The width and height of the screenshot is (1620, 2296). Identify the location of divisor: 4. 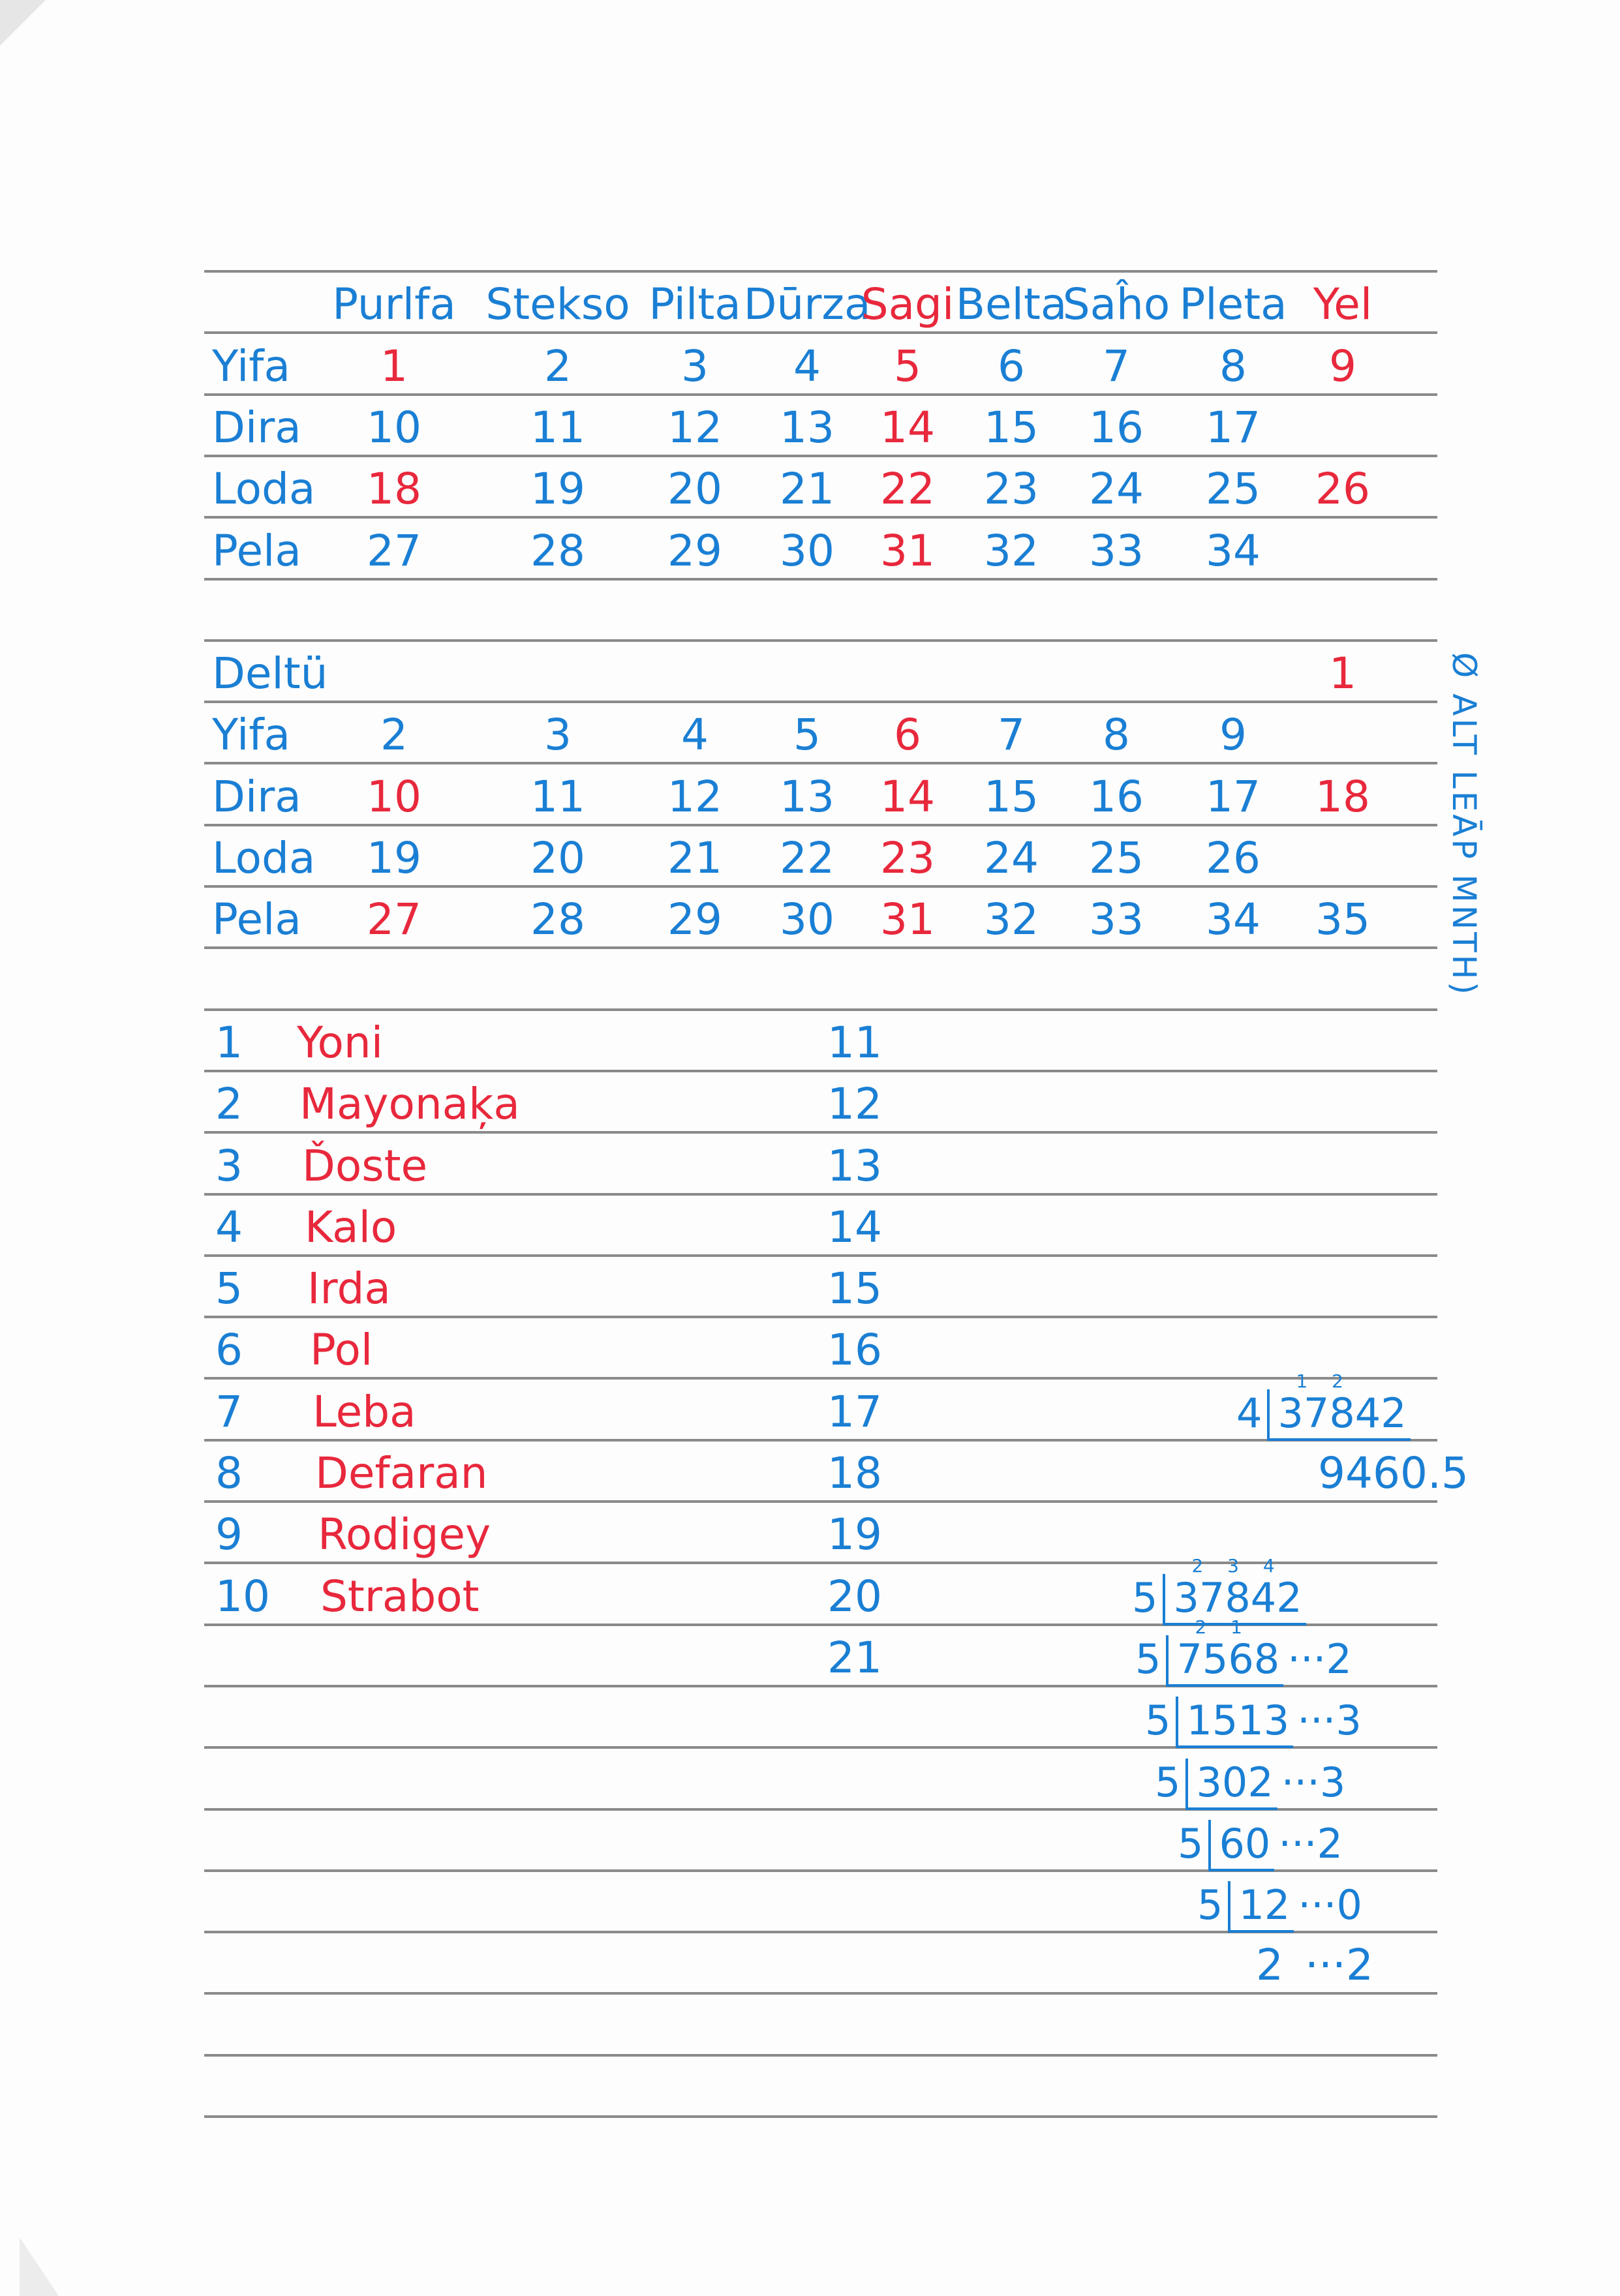
(1249, 1413).